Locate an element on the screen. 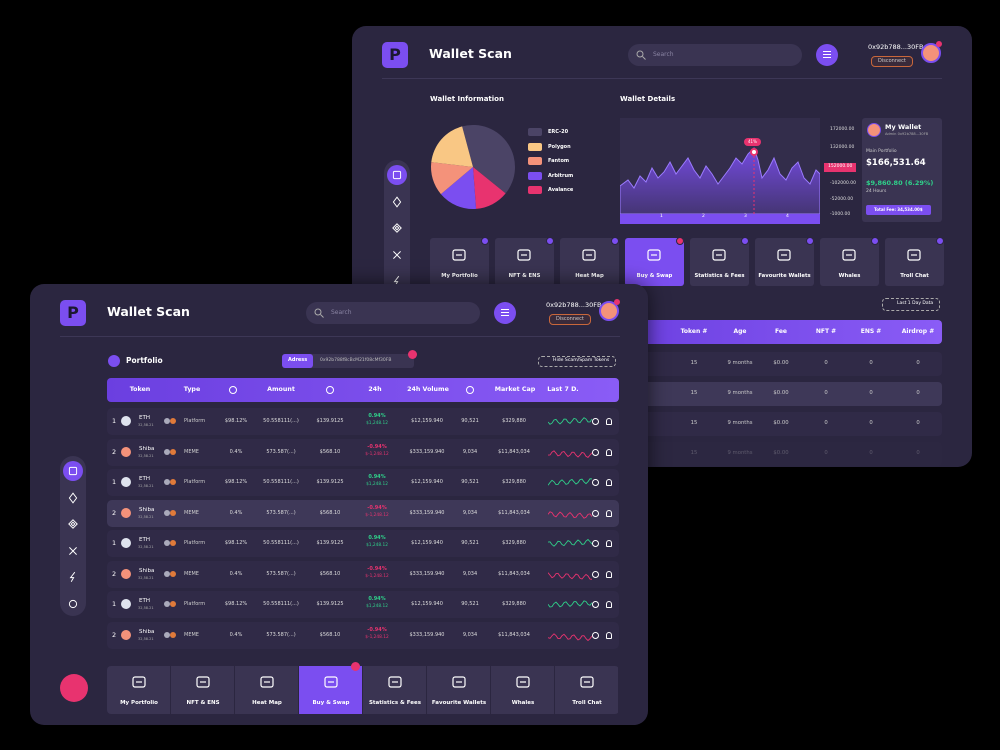  table-cell: 0 is located at coordinates (871, 453).